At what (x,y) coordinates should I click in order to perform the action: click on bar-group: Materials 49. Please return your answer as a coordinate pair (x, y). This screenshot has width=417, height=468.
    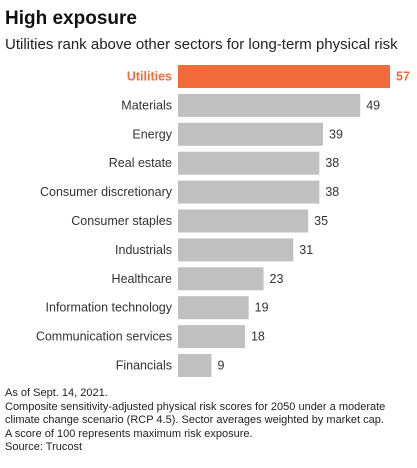
    Looking at the image, I should click on (250, 105).